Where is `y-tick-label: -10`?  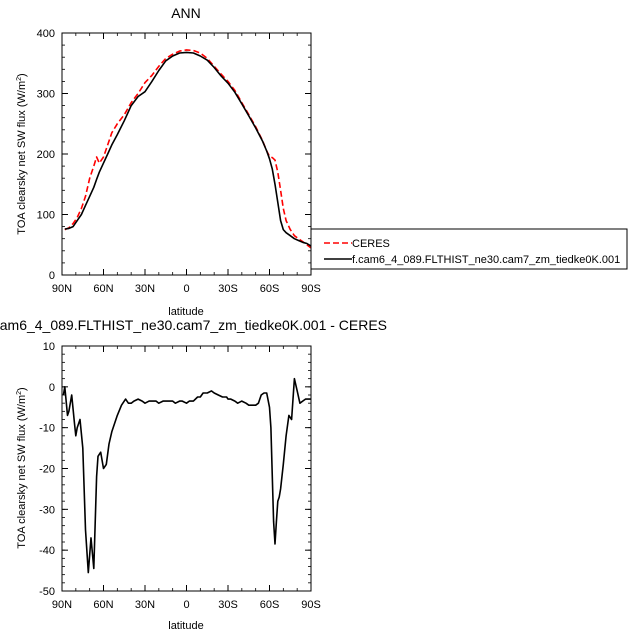 y-tick-label: -10 is located at coordinates (47, 429).